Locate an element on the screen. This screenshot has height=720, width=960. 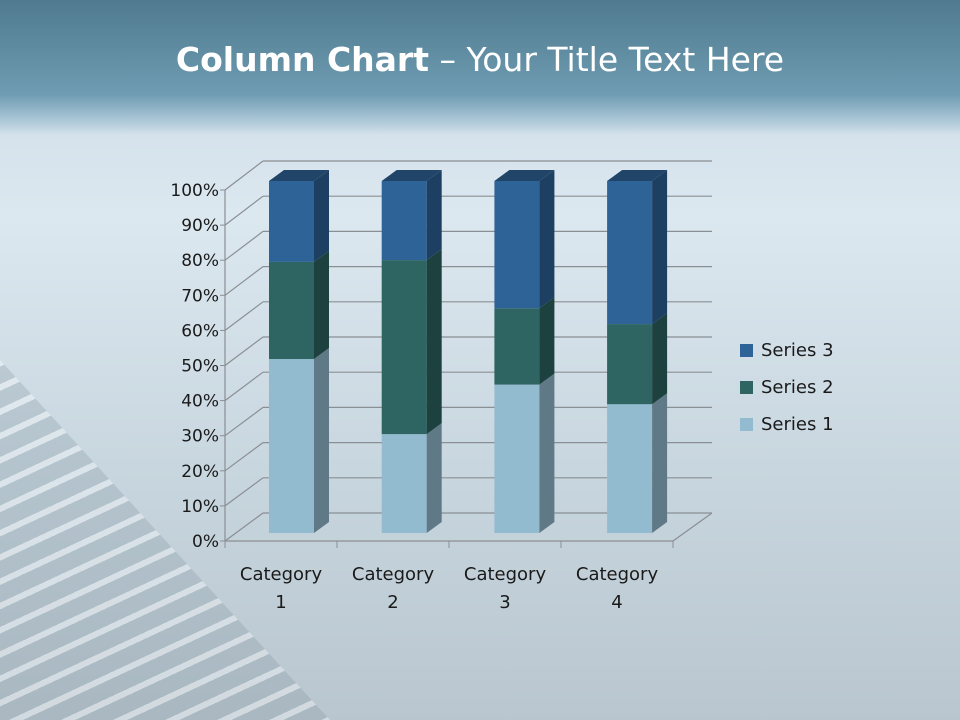
legend-label: Series 3 is located at coordinates (797, 350).